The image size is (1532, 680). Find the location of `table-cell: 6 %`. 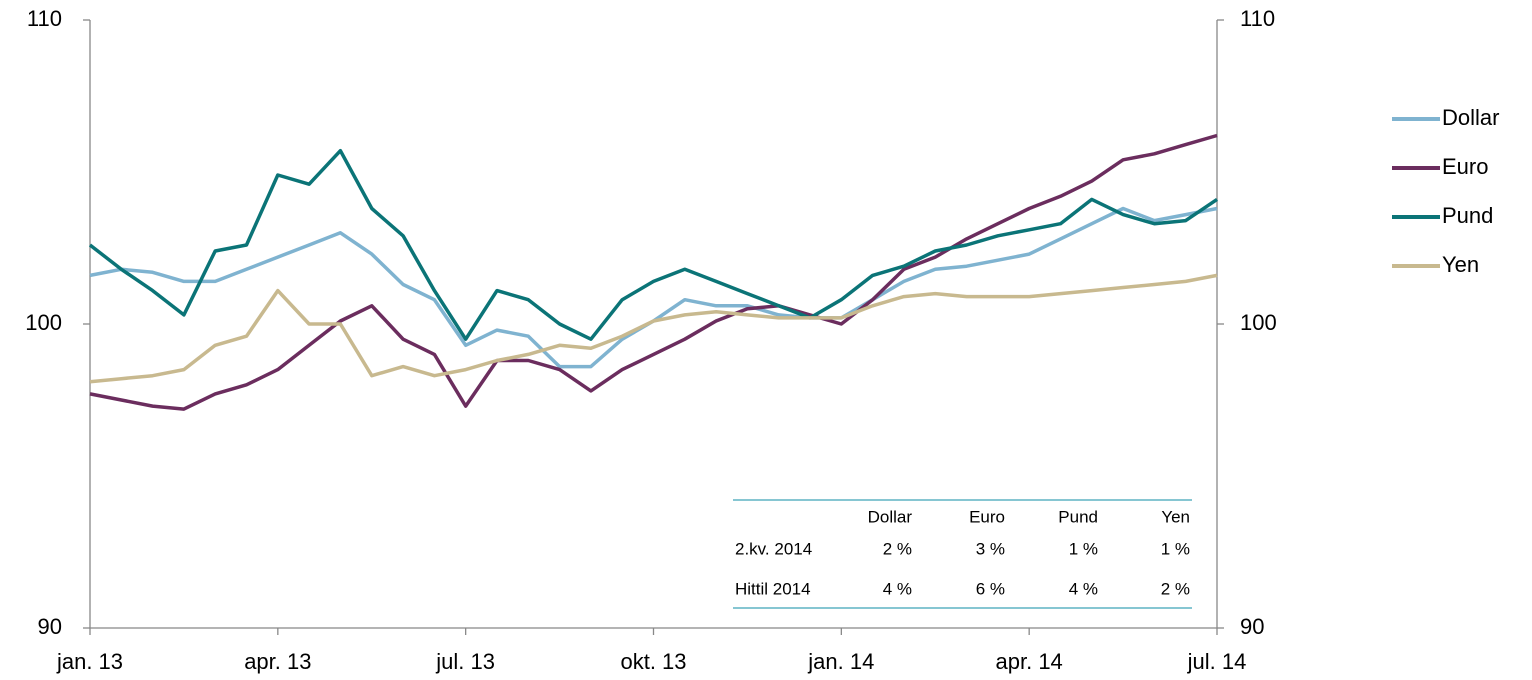

table-cell: 6 % is located at coordinates (990, 588).